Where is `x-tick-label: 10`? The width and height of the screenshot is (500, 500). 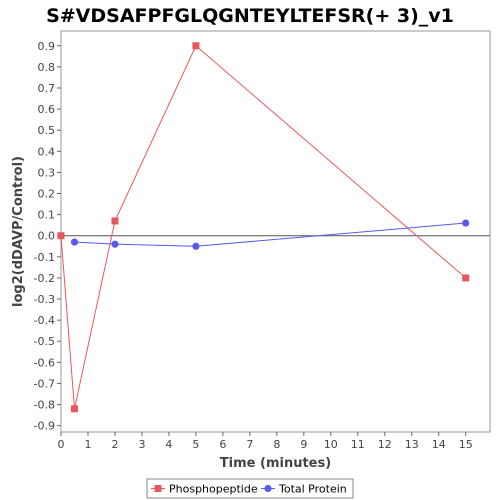
x-tick-label: 10 is located at coordinates (331, 444).